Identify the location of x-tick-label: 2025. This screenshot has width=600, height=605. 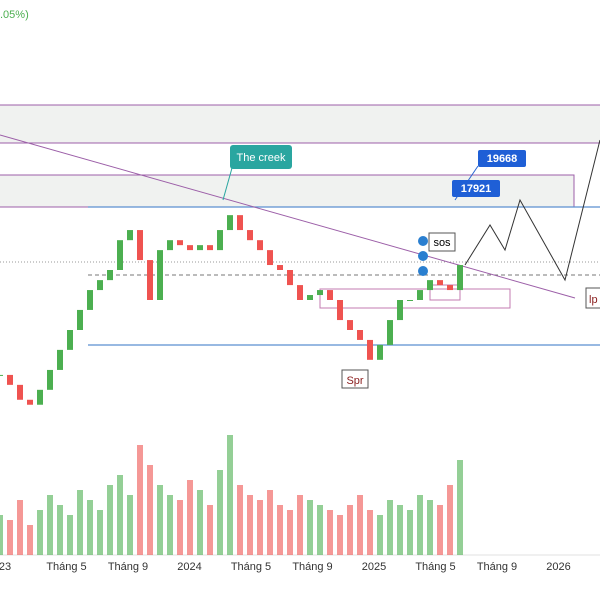
(374, 567).